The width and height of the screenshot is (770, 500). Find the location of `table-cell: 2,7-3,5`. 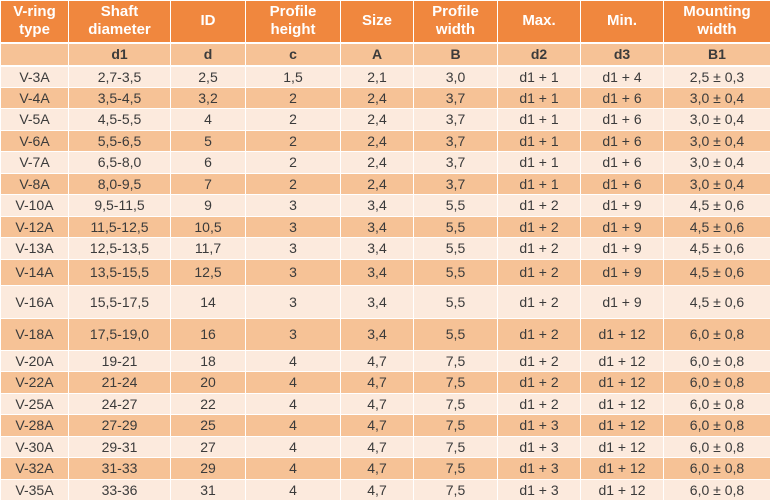

table-cell: 2,7-3,5 is located at coordinates (119, 76).